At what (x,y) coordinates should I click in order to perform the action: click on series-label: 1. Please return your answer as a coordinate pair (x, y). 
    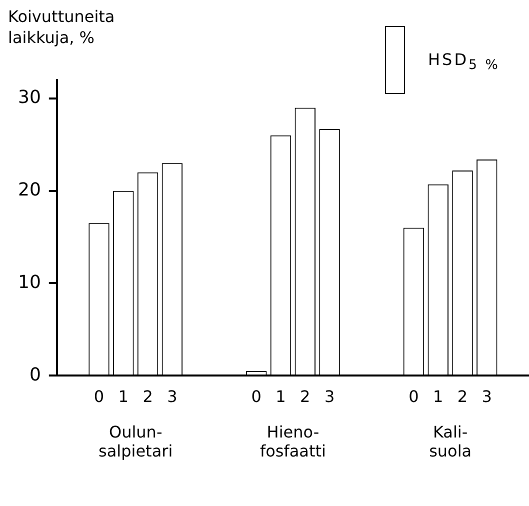
    Looking at the image, I should click on (123, 396).